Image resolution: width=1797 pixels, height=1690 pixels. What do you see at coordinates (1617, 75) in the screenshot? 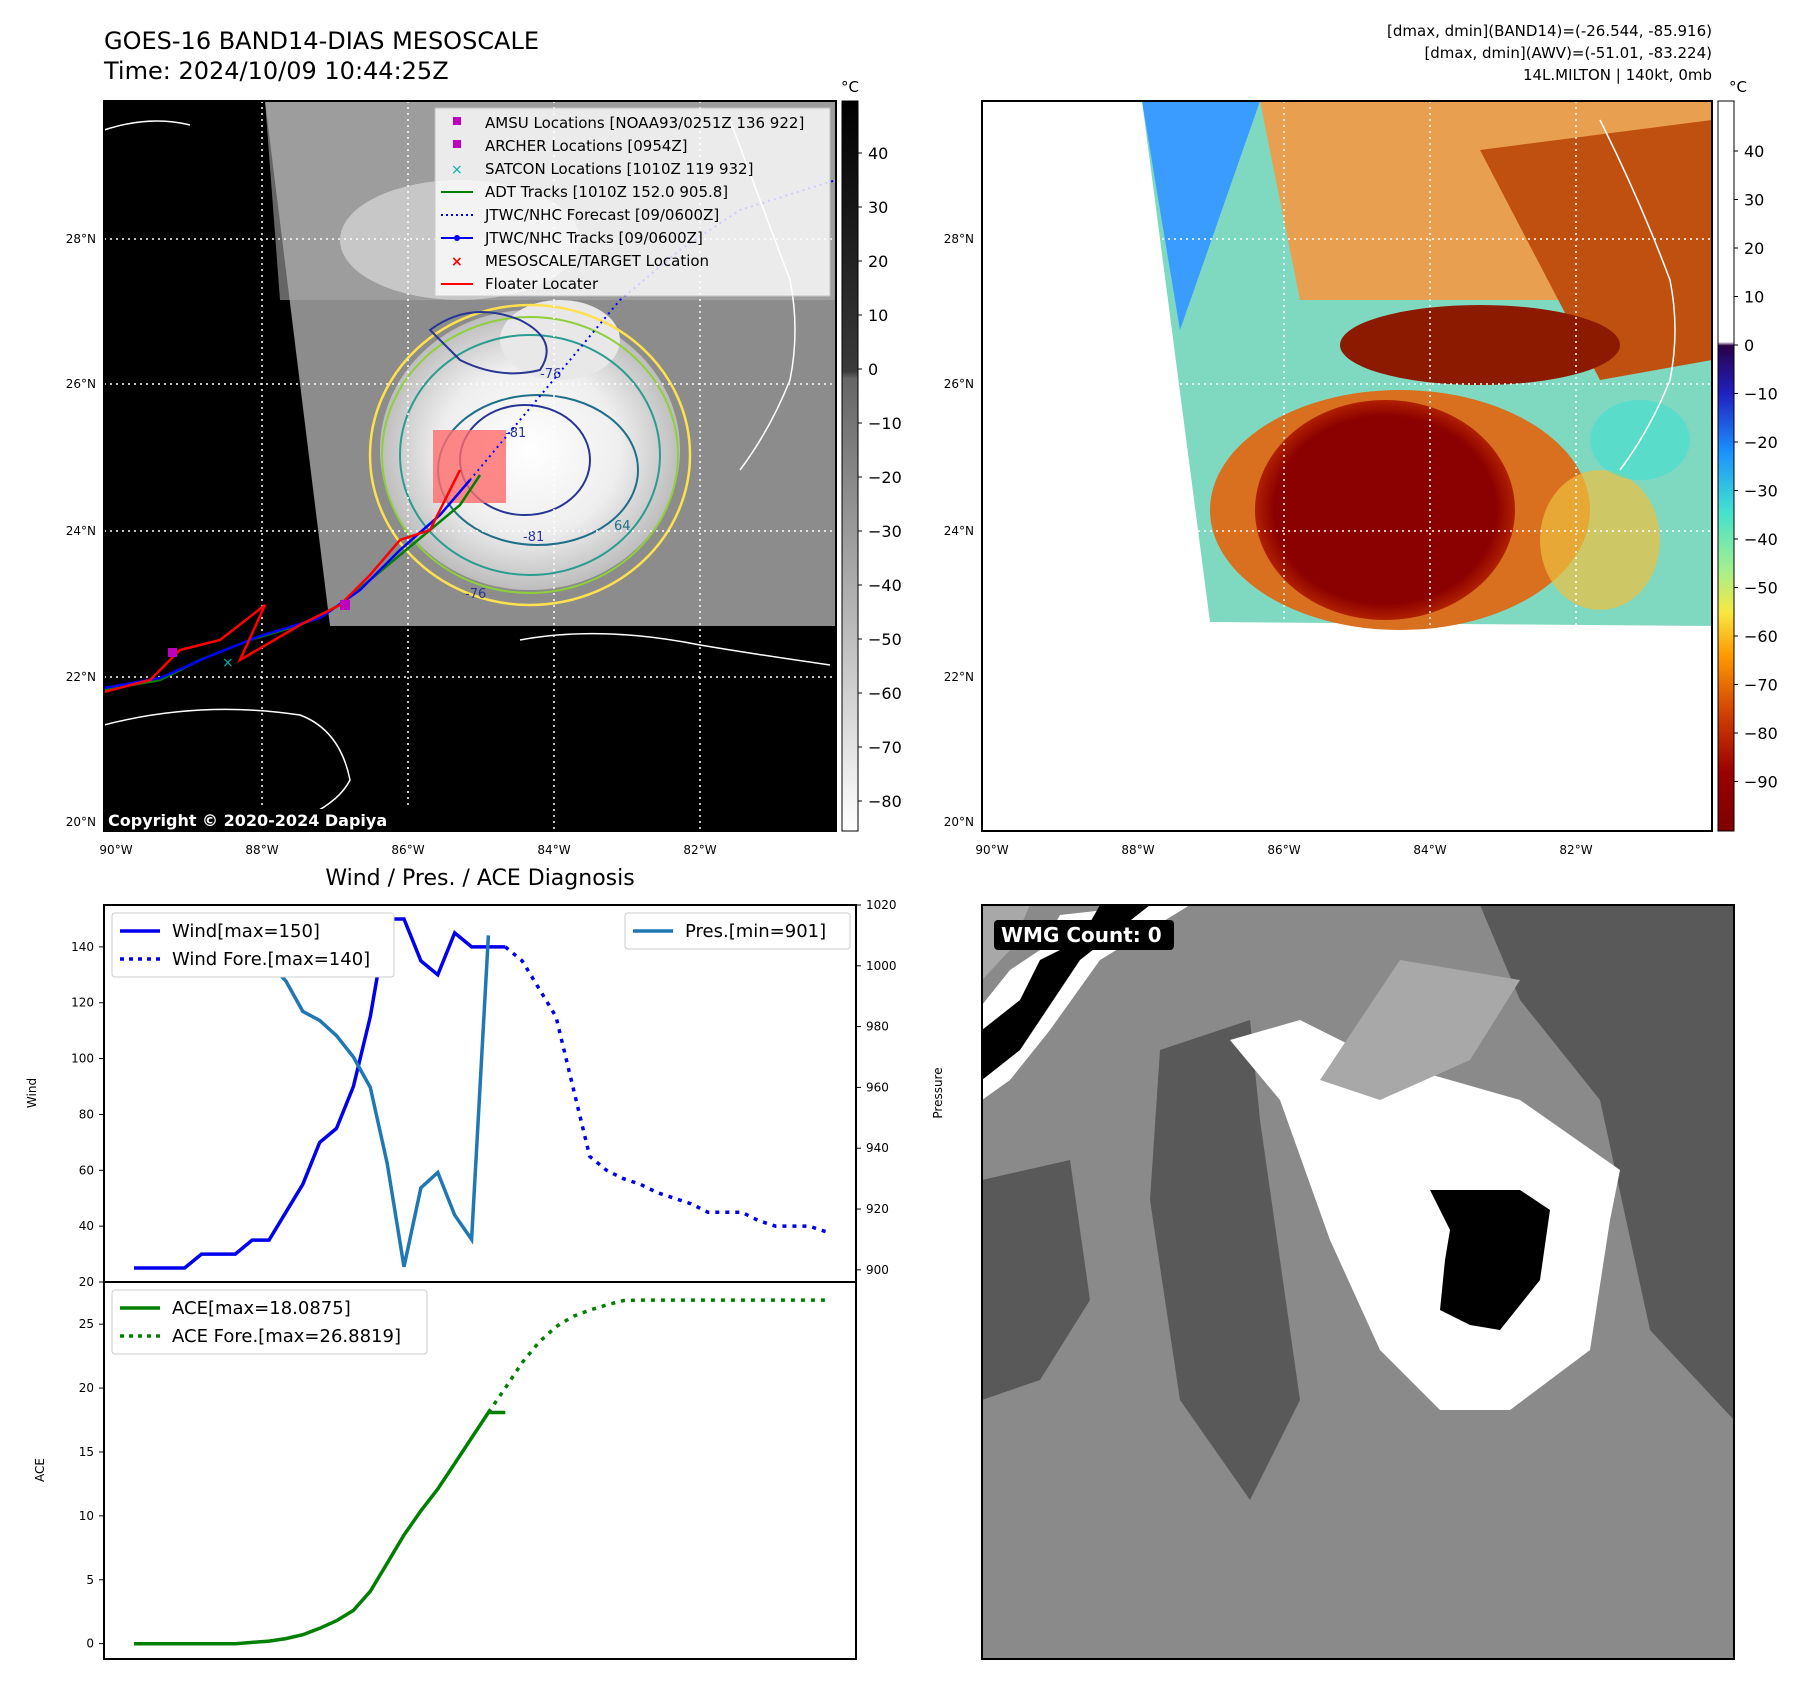
I see `info-storm: 14L.MILTON | 140kt, 0mb` at bounding box center [1617, 75].